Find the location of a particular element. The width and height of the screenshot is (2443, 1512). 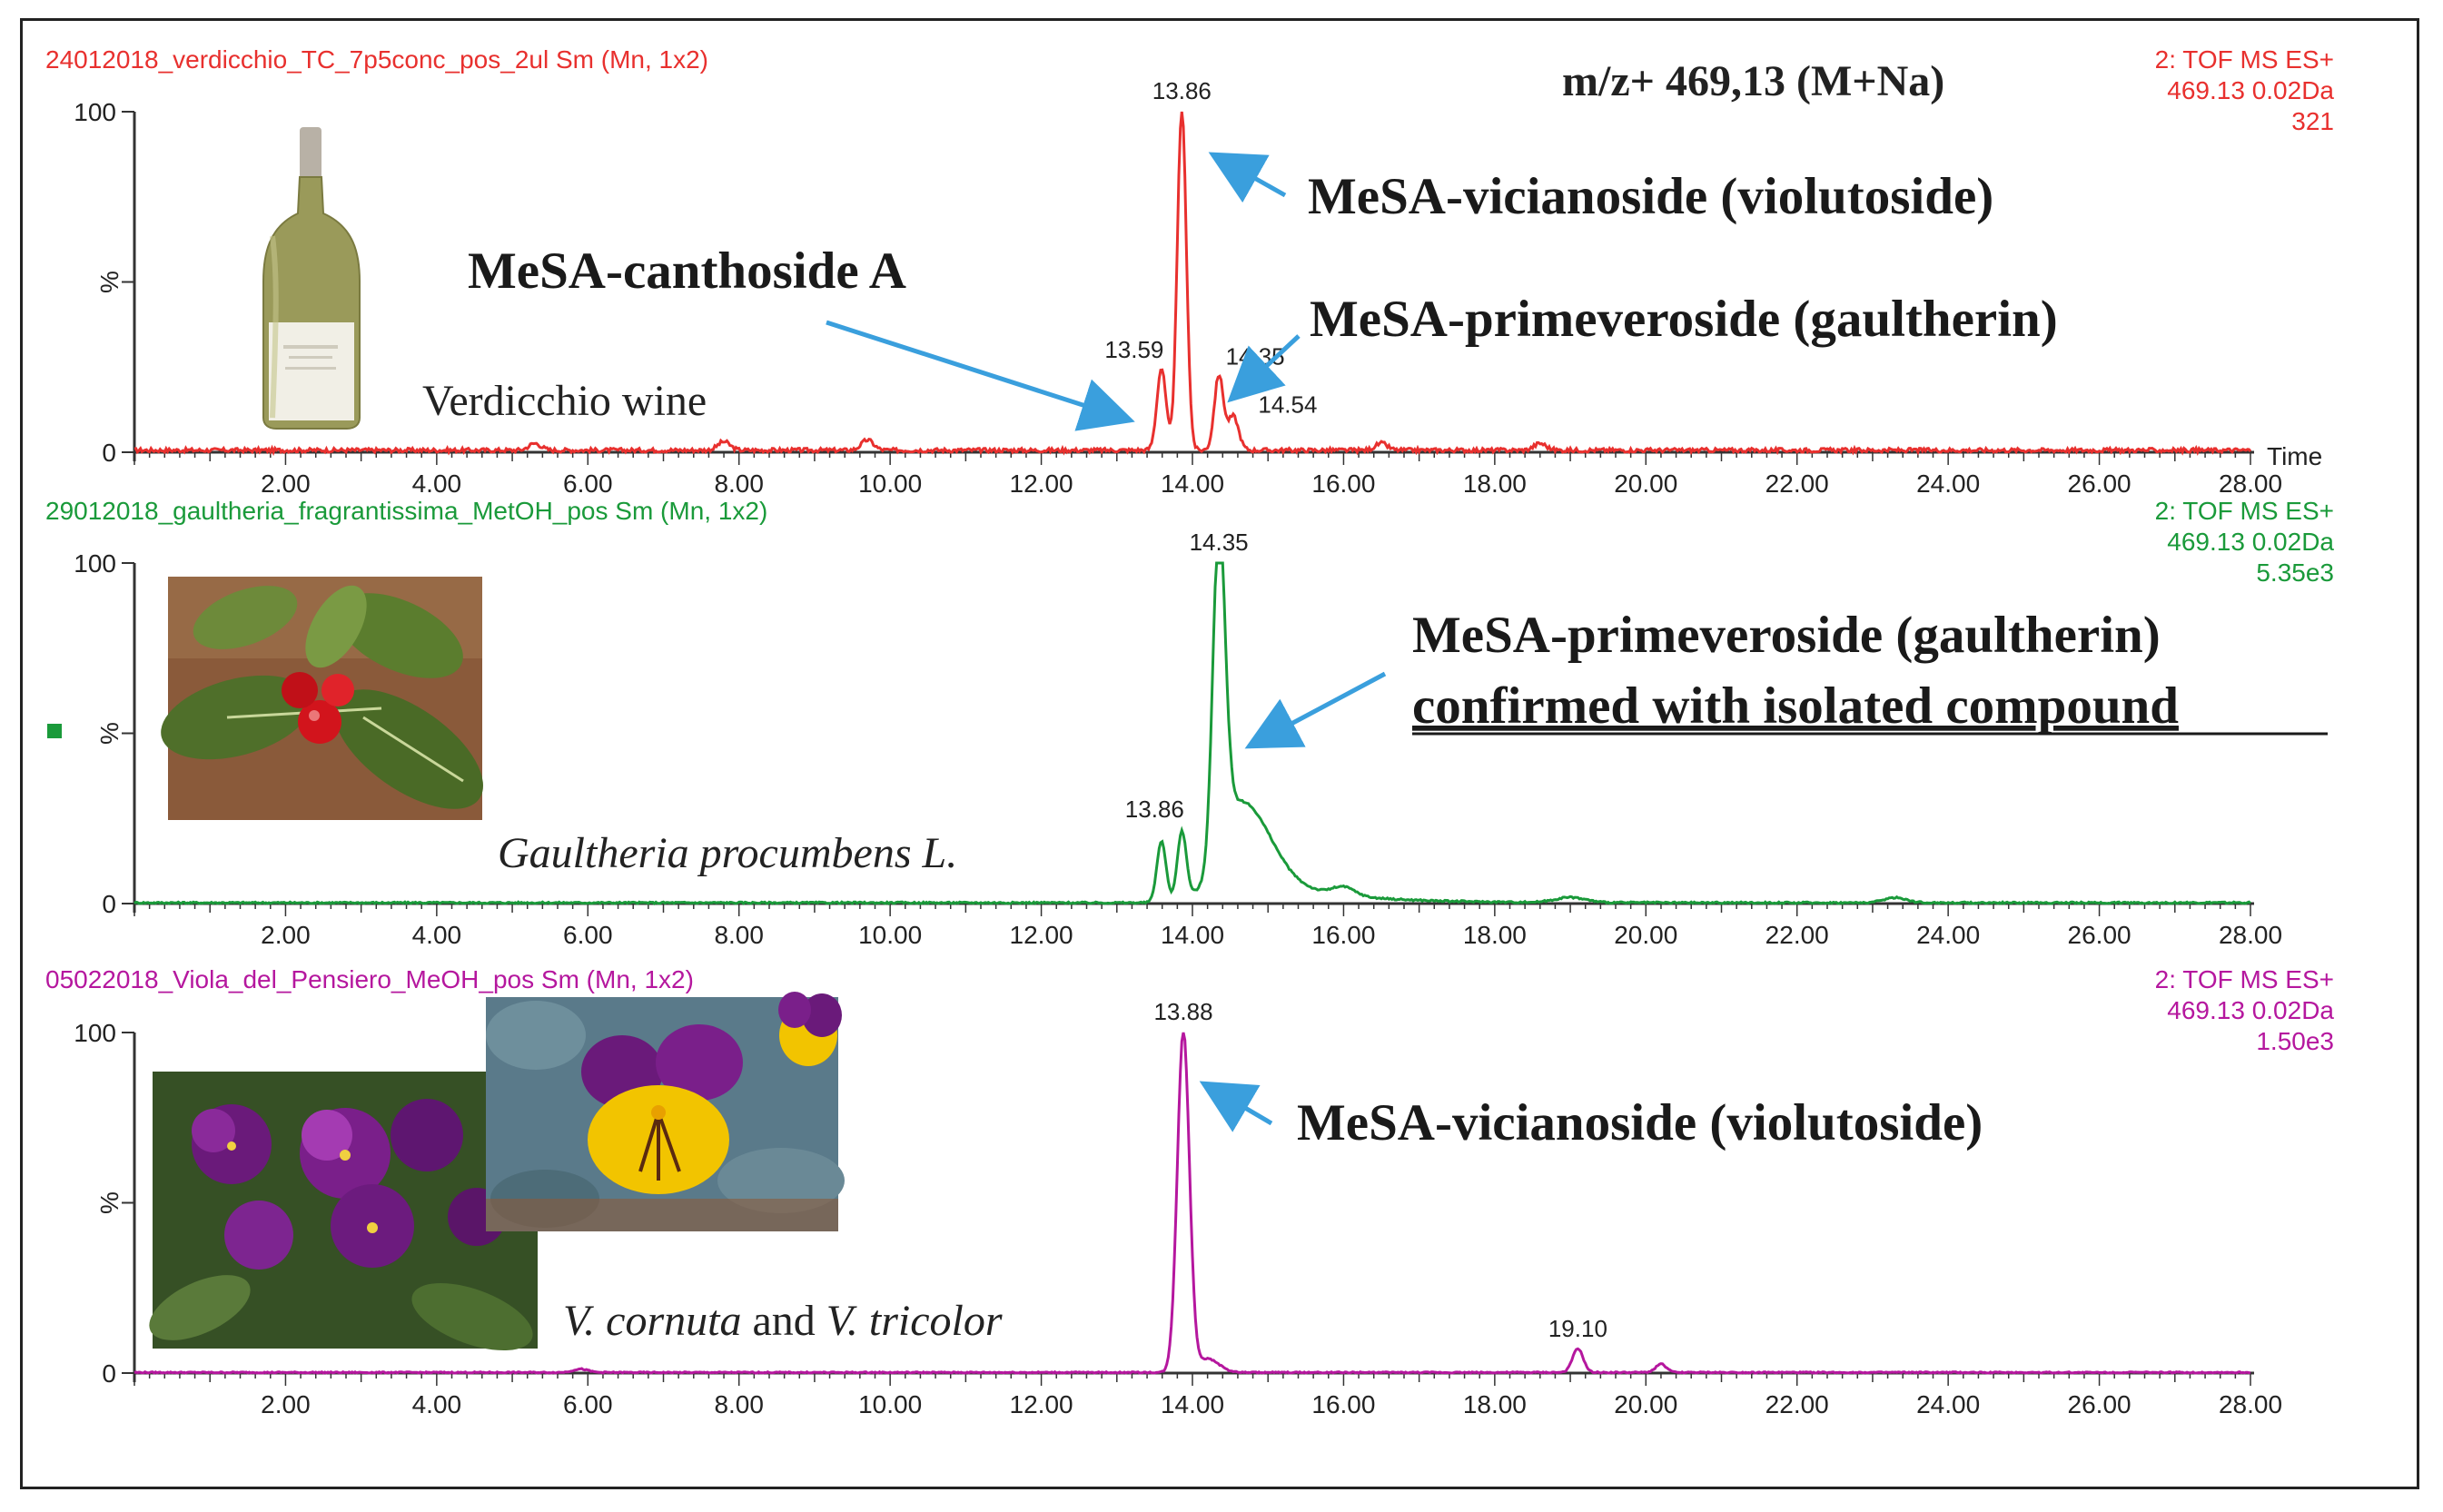

sample-label-viola: V. cornuta and V. tricolor is located at coordinates (783, 1321).